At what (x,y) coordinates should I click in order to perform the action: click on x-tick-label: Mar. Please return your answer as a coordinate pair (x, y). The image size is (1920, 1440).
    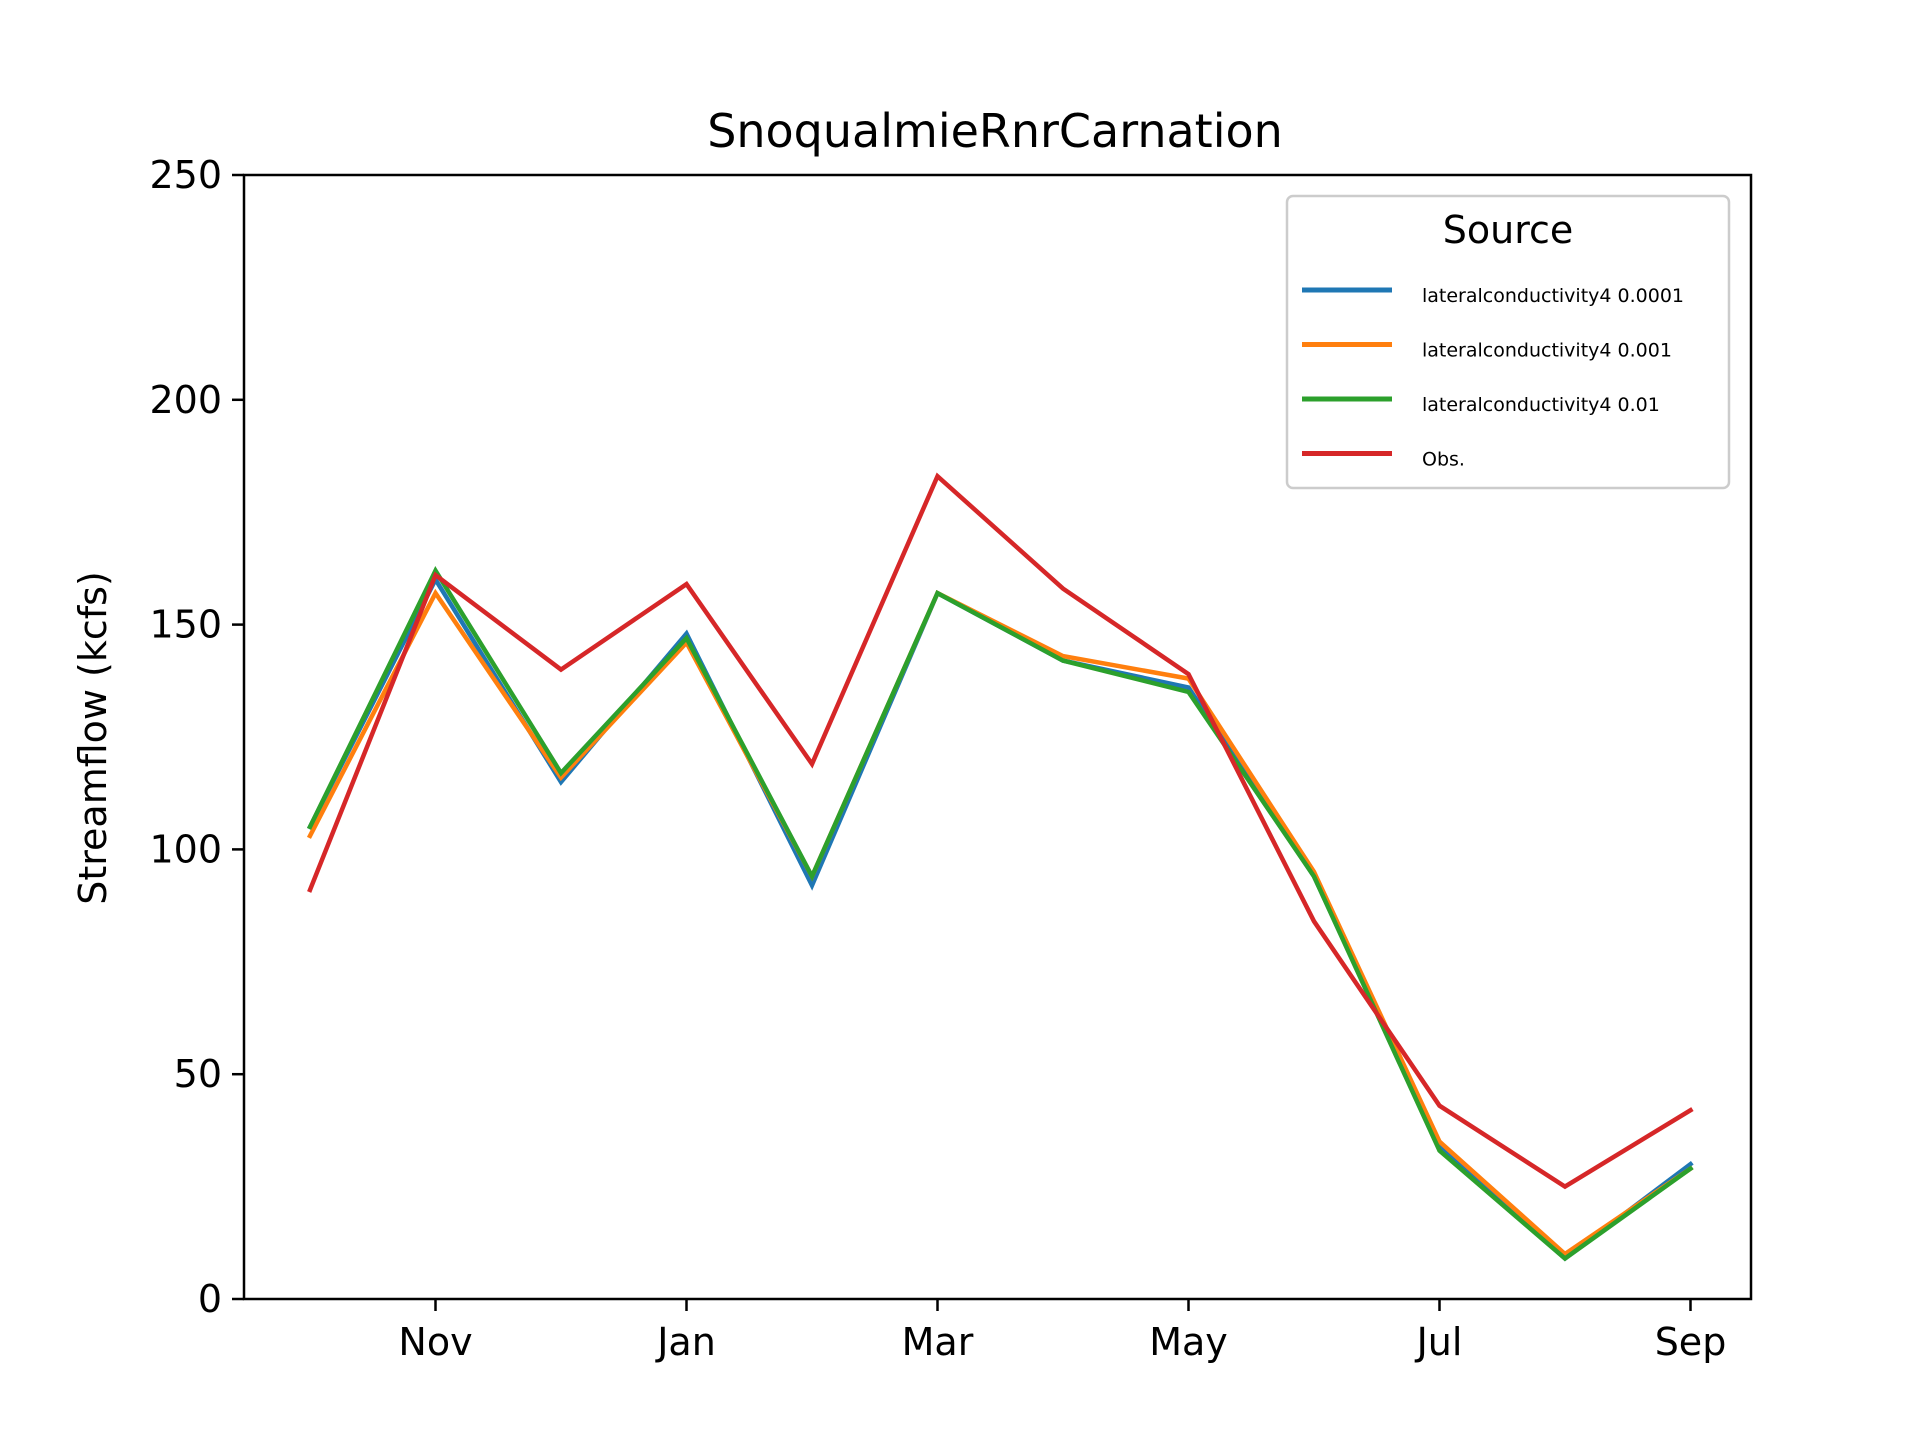
    Looking at the image, I should click on (938, 1342).